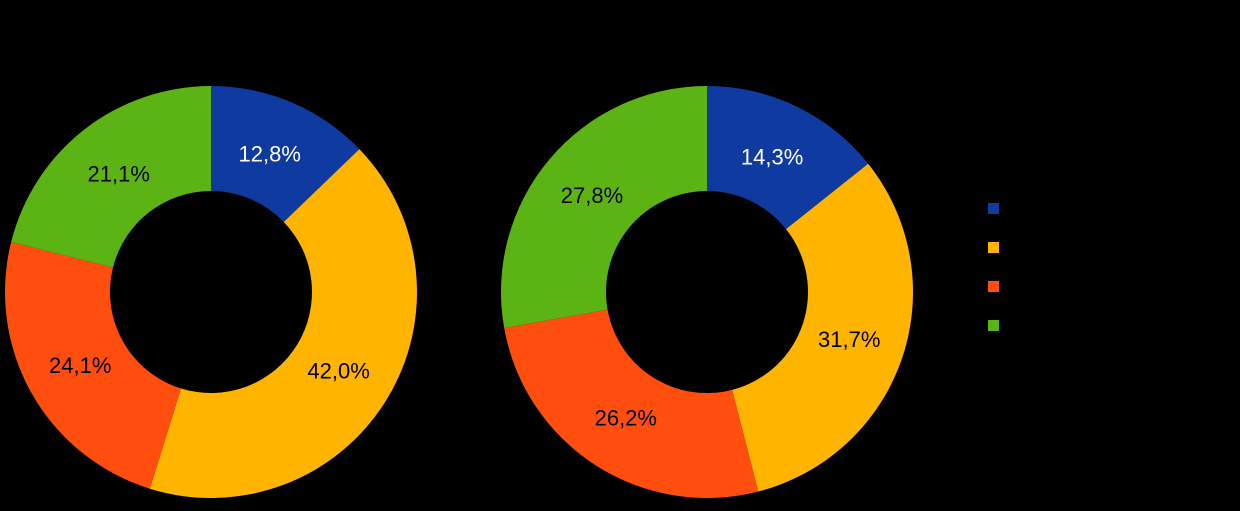 The height and width of the screenshot is (511, 1240). I want to click on donut-left-data-label-3: 24,1%, so click(80, 365).